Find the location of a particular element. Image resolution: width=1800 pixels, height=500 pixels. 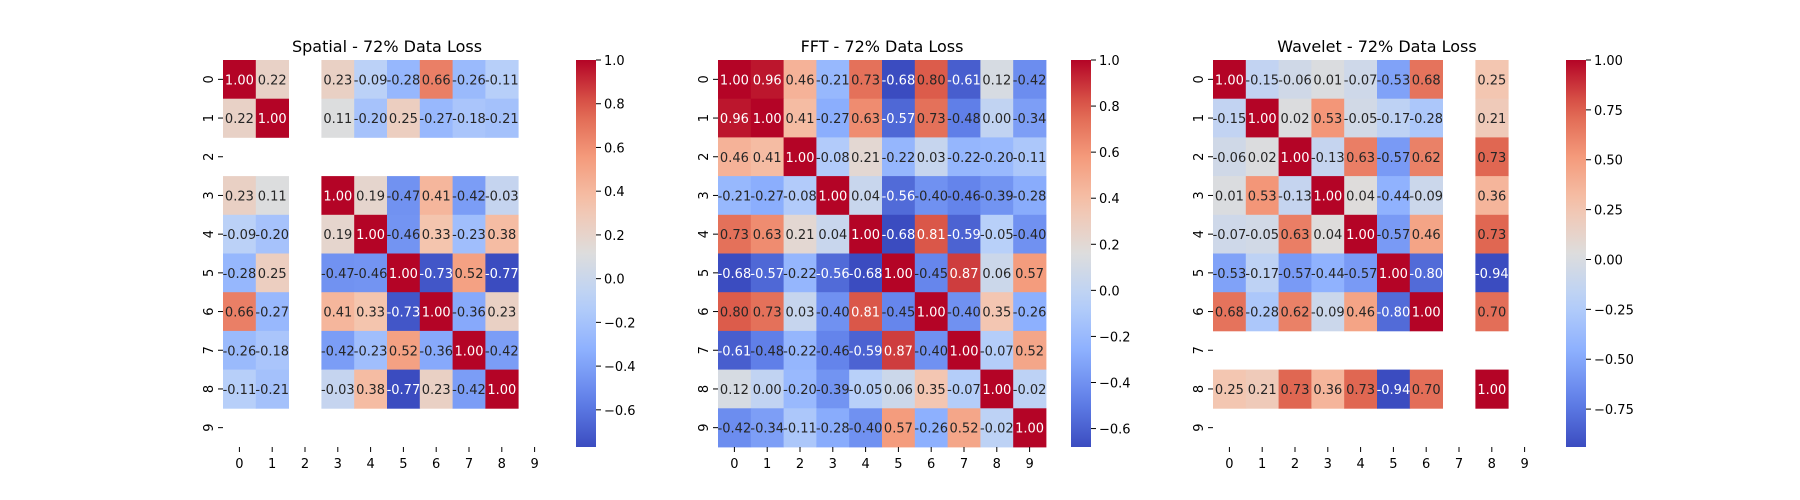

heatmap-cell-label: 0.52 is located at coordinates (469, 274).